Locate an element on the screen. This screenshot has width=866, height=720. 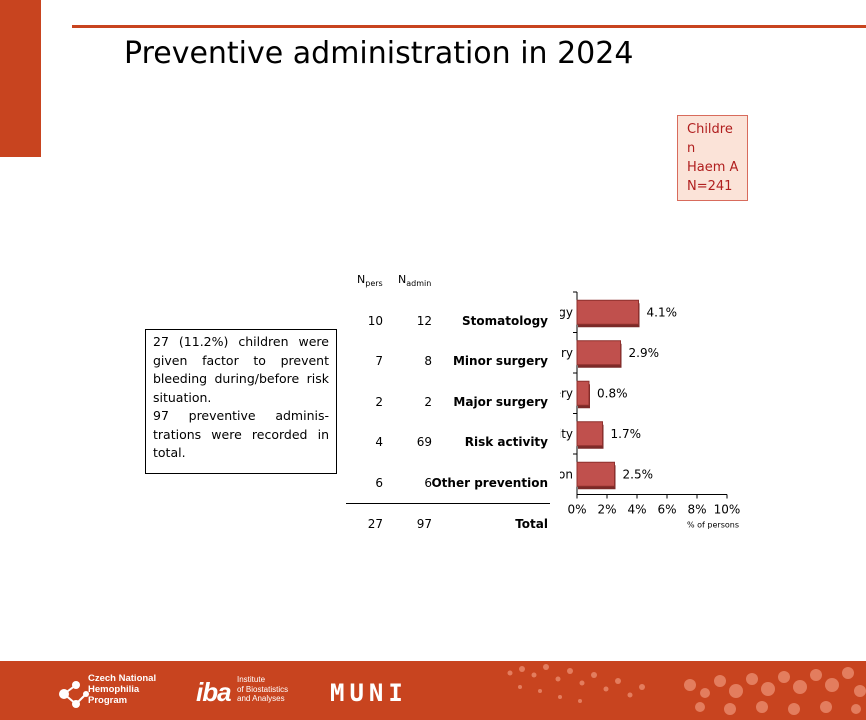
decorative-dots-icon is located at coordinates (686, 689).